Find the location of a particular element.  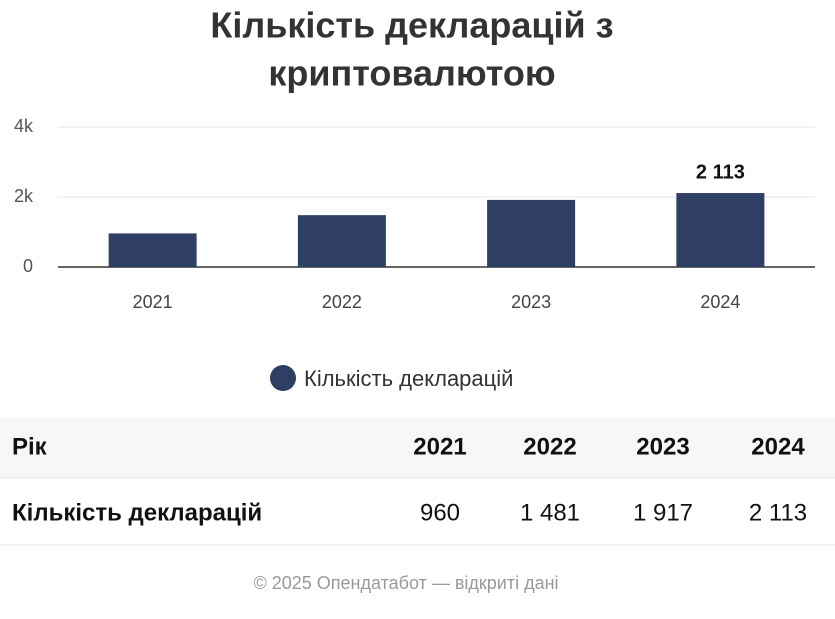

chart-title: криптовалютою is located at coordinates (411, 73).